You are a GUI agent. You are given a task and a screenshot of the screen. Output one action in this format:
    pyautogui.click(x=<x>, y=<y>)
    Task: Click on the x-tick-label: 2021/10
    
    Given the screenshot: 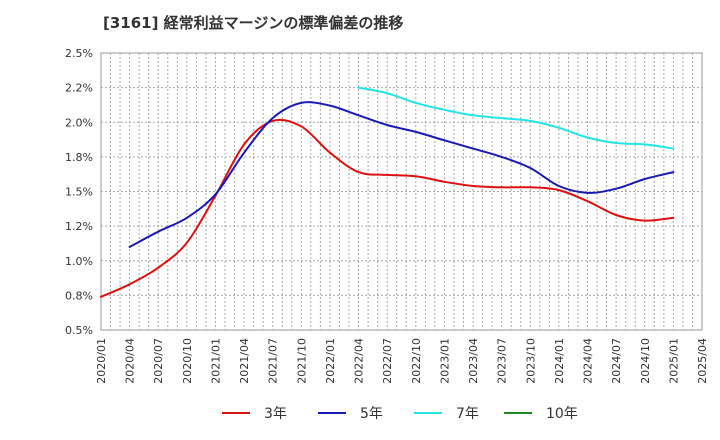 What is the action you would take?
    pyautogui.click(x=301, y=361)
    